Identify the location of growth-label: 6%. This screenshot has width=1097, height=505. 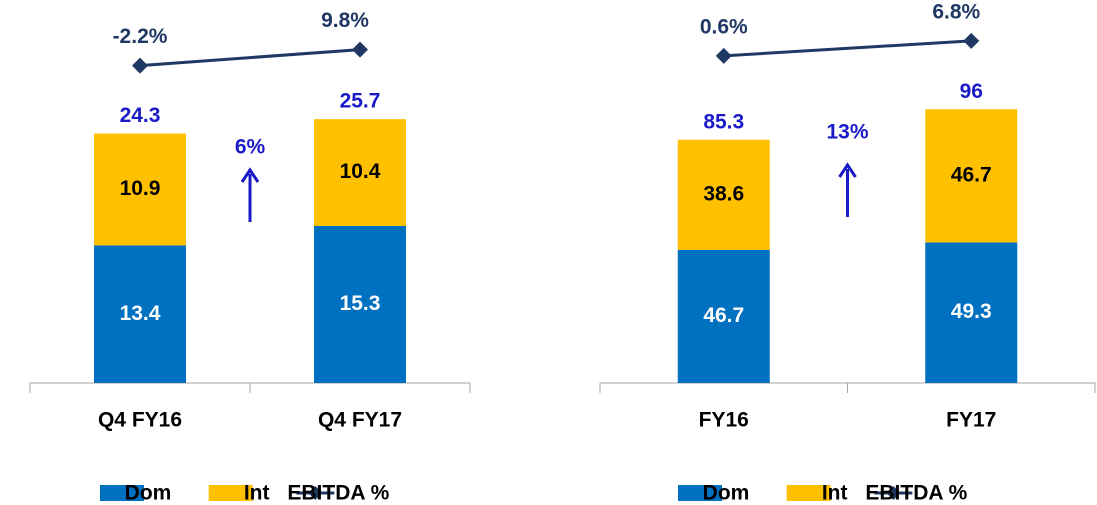
(250, 147).